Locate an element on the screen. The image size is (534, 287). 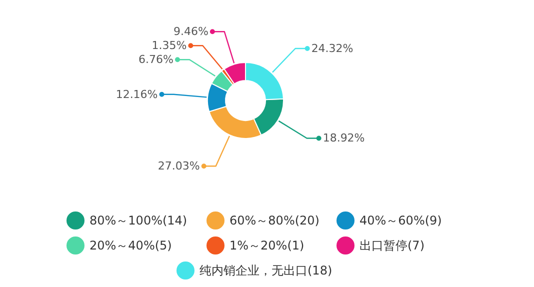
legend-label: 纯内销企业，无出口(18) is located at coordinates (266, 271).